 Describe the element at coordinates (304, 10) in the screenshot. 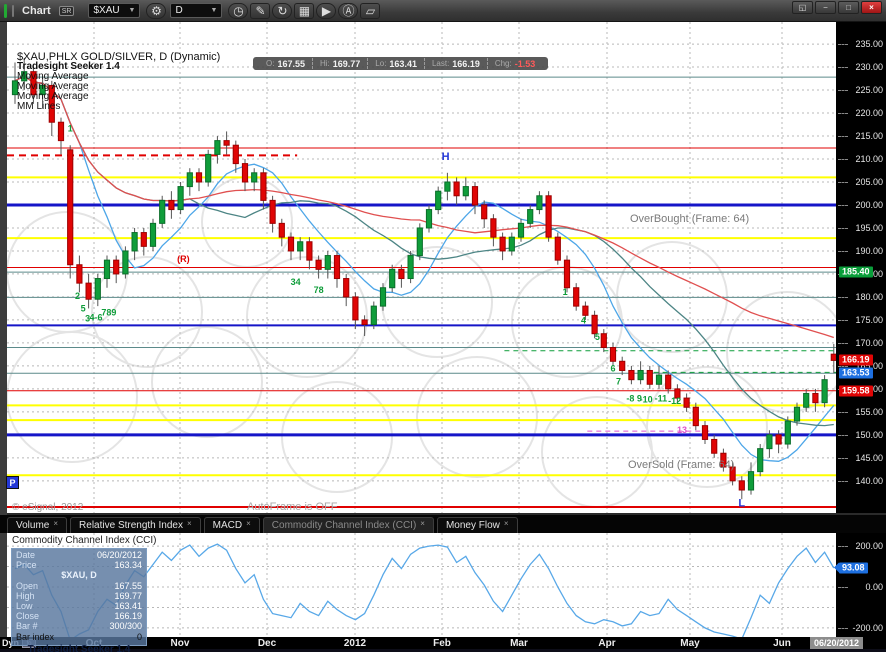

I see `quote-board-icon-button: ▦` at that location.